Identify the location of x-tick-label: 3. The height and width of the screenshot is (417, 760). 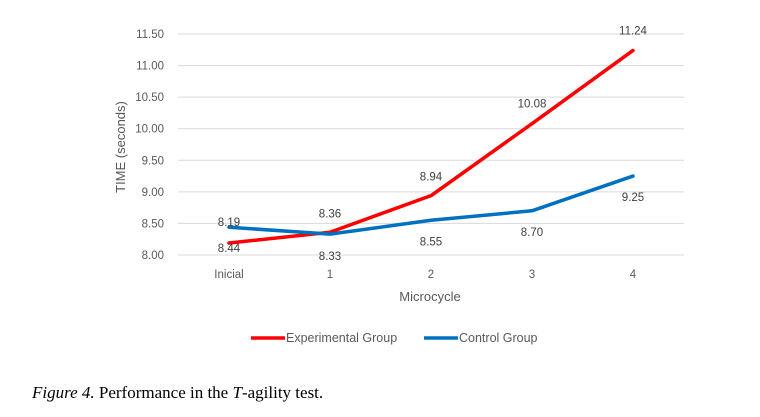
(532, 275).